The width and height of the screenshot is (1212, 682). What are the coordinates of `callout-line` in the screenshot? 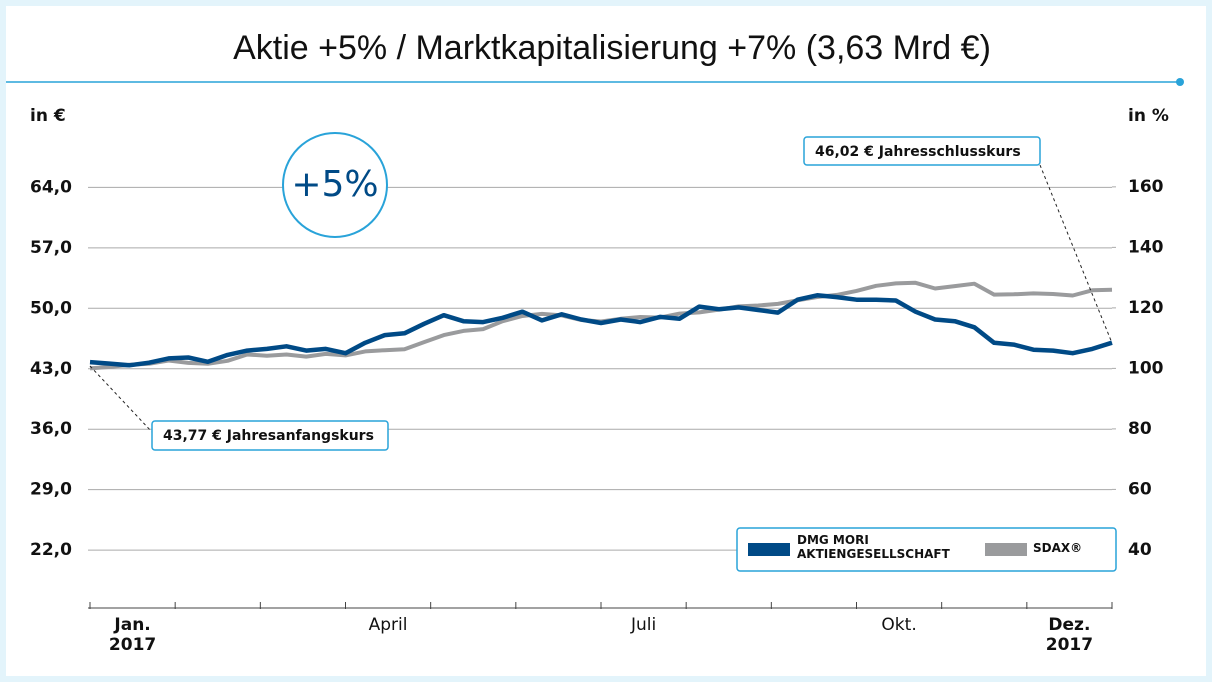 It's located at (1076, 254).